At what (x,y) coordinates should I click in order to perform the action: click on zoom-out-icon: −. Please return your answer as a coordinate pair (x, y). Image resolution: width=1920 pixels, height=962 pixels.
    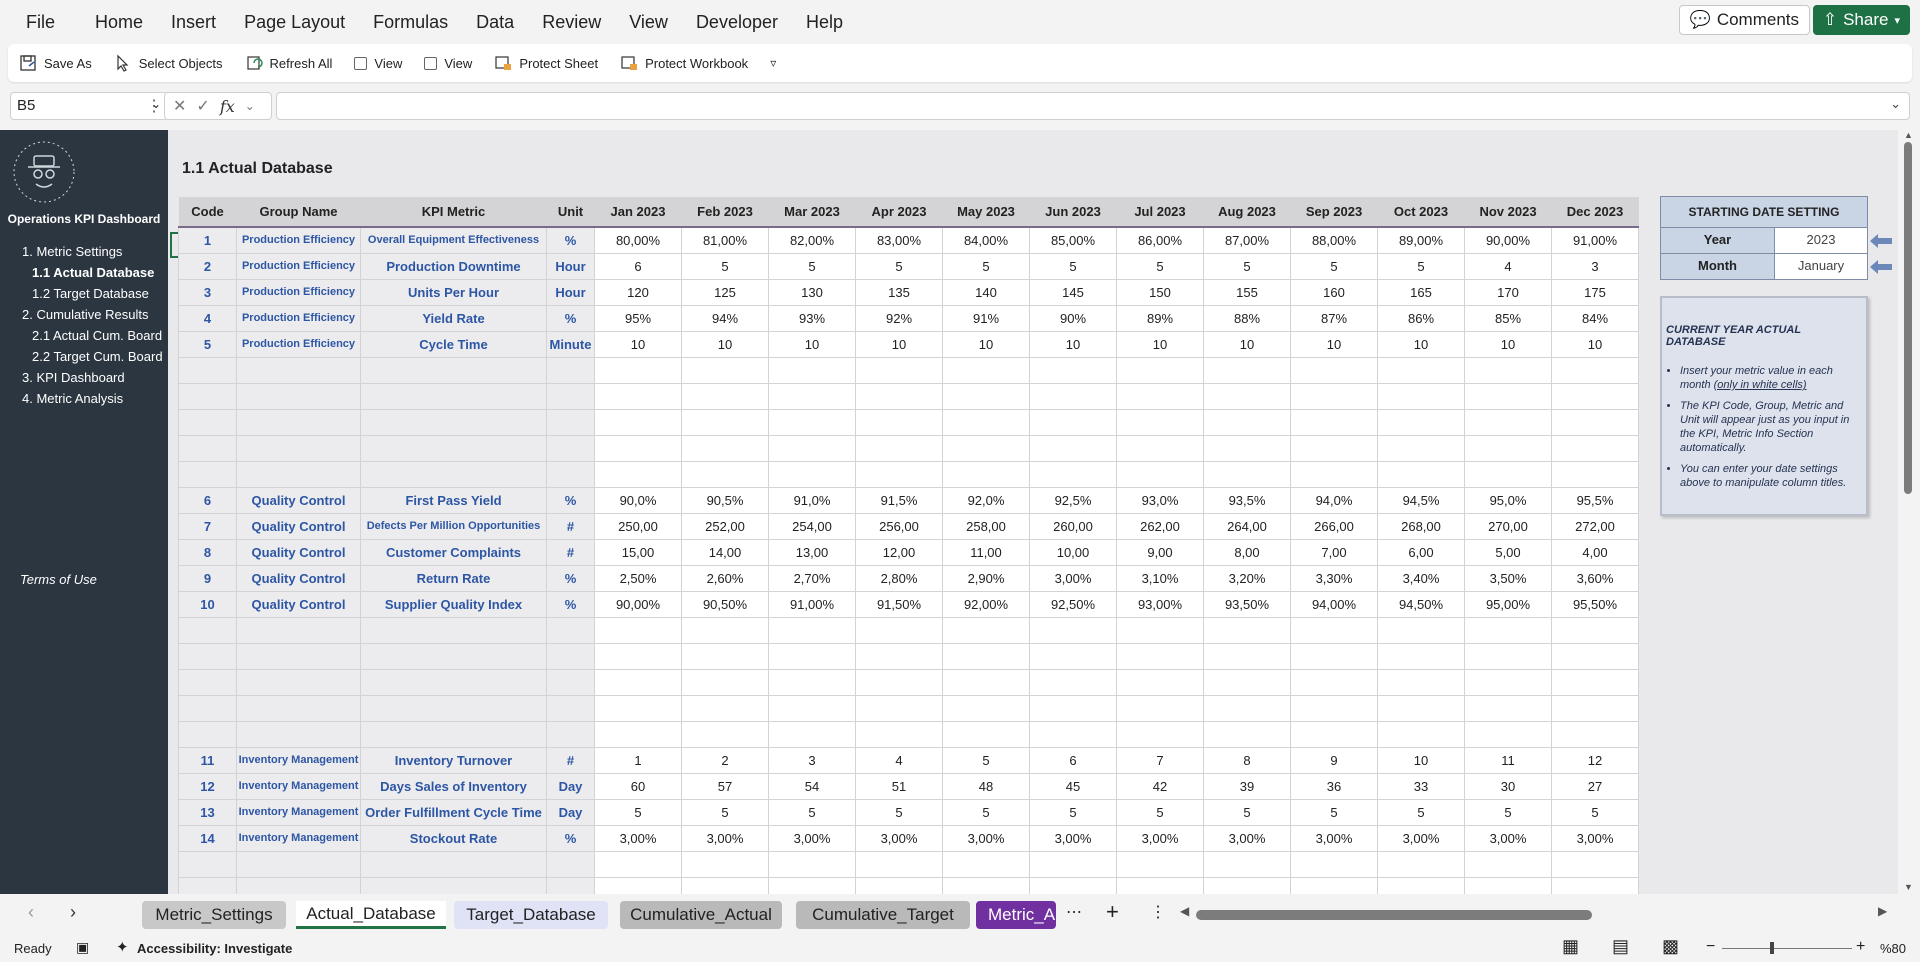
    Looking at the image, I should click on (1711, 946).